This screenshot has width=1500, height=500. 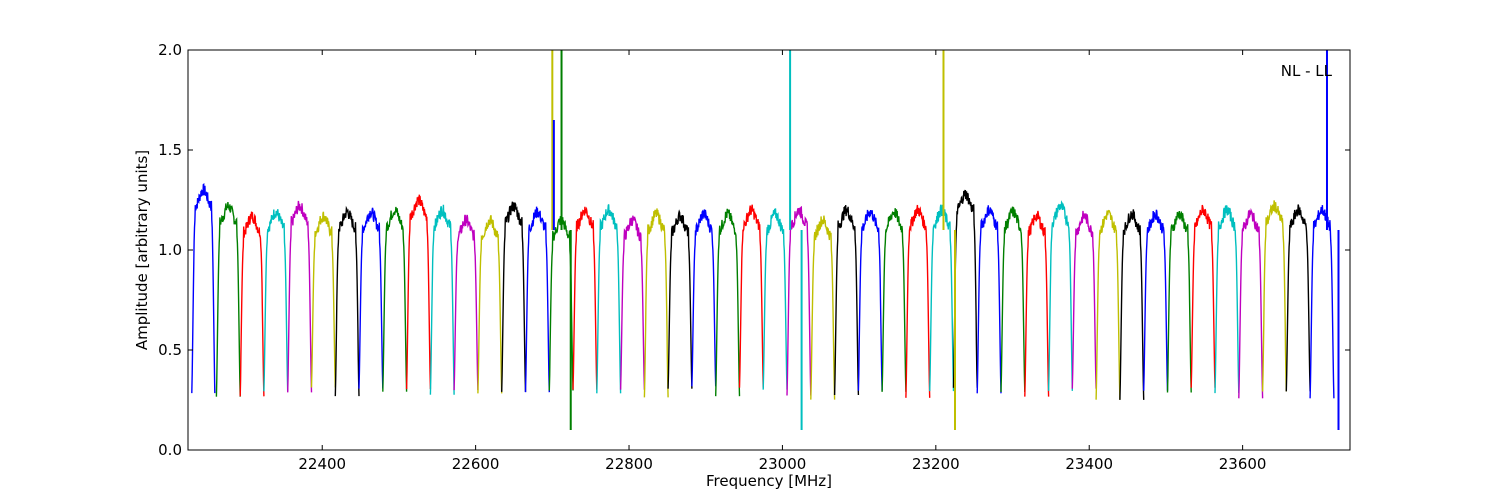 I want to click on x-axis-label: Frequency [MHz], so click(x=769, y=481).